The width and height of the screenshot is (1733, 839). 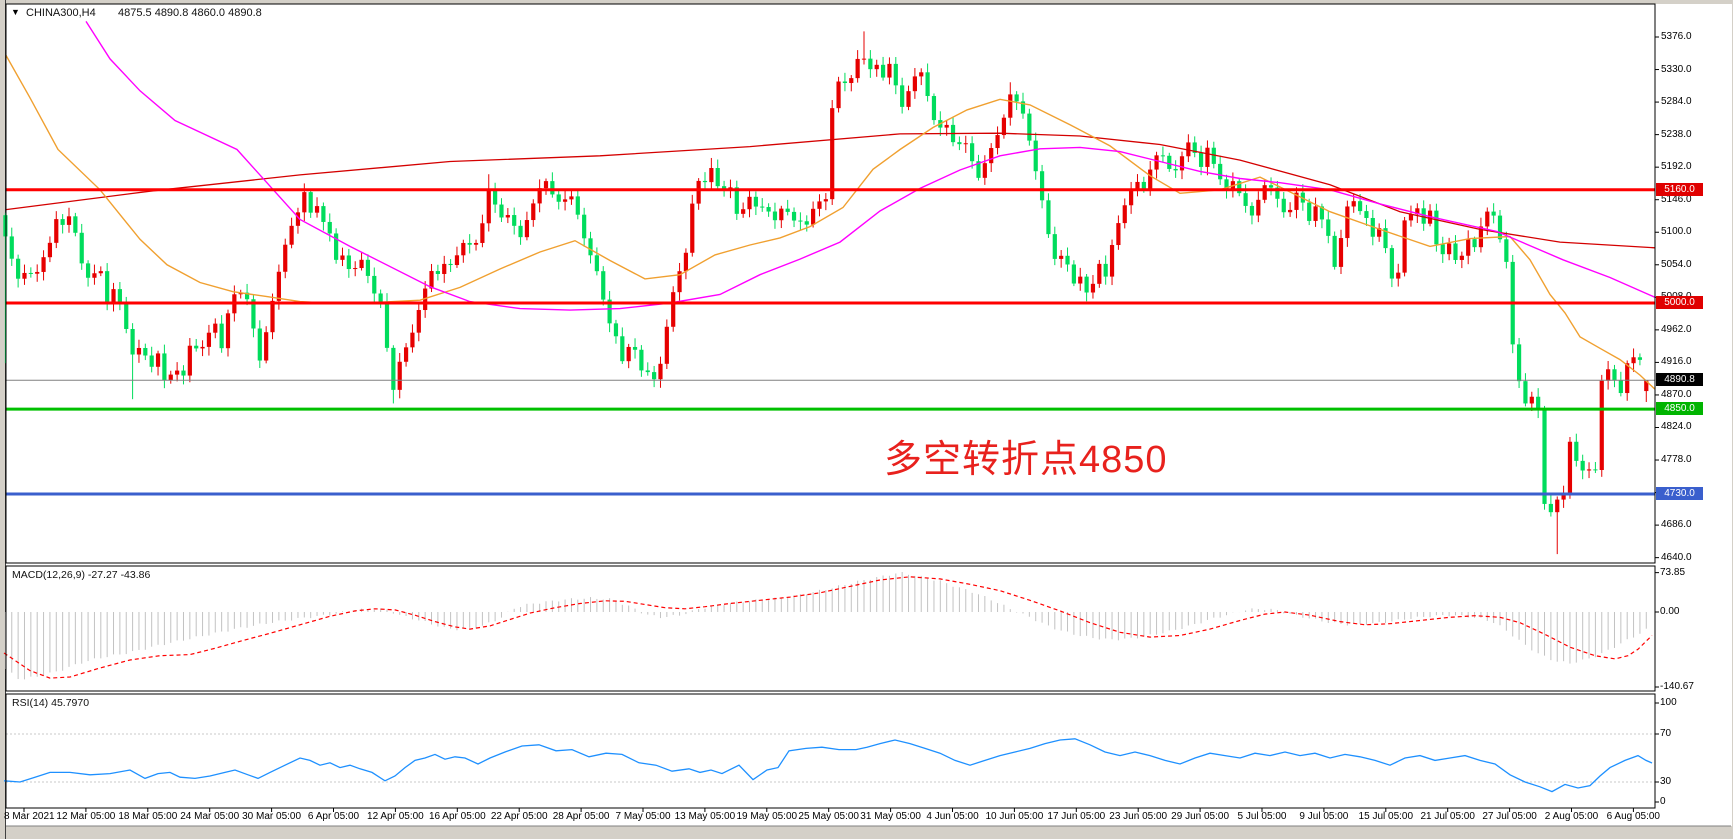 I want to click on panel-border, so click(x=830, y=628).